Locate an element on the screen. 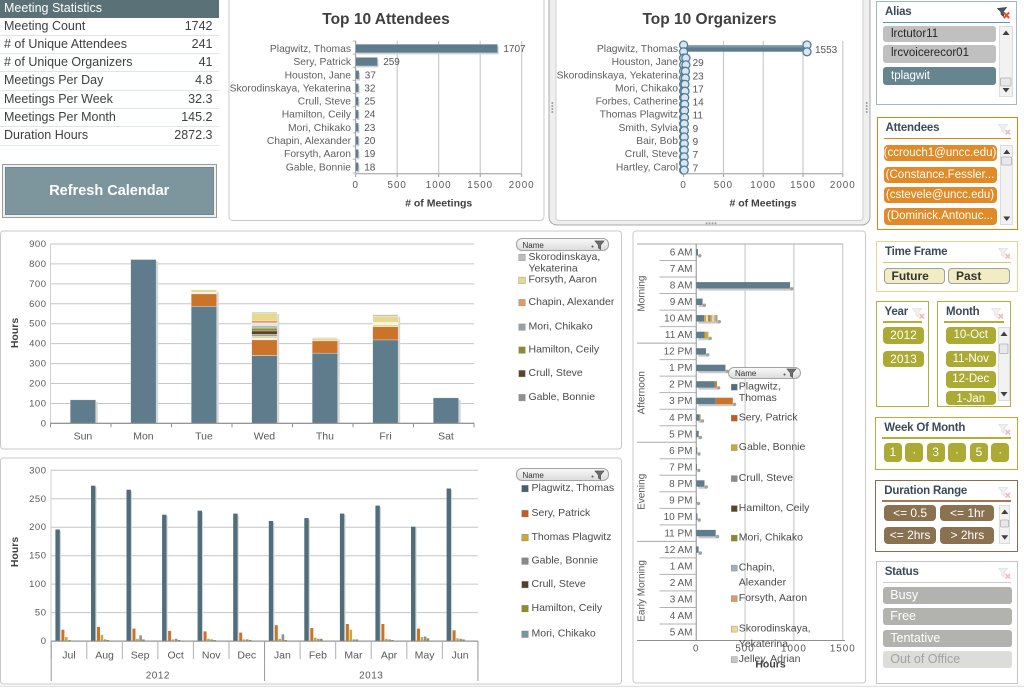  svg-text: 10 PM is located at coordinates (678, 517).